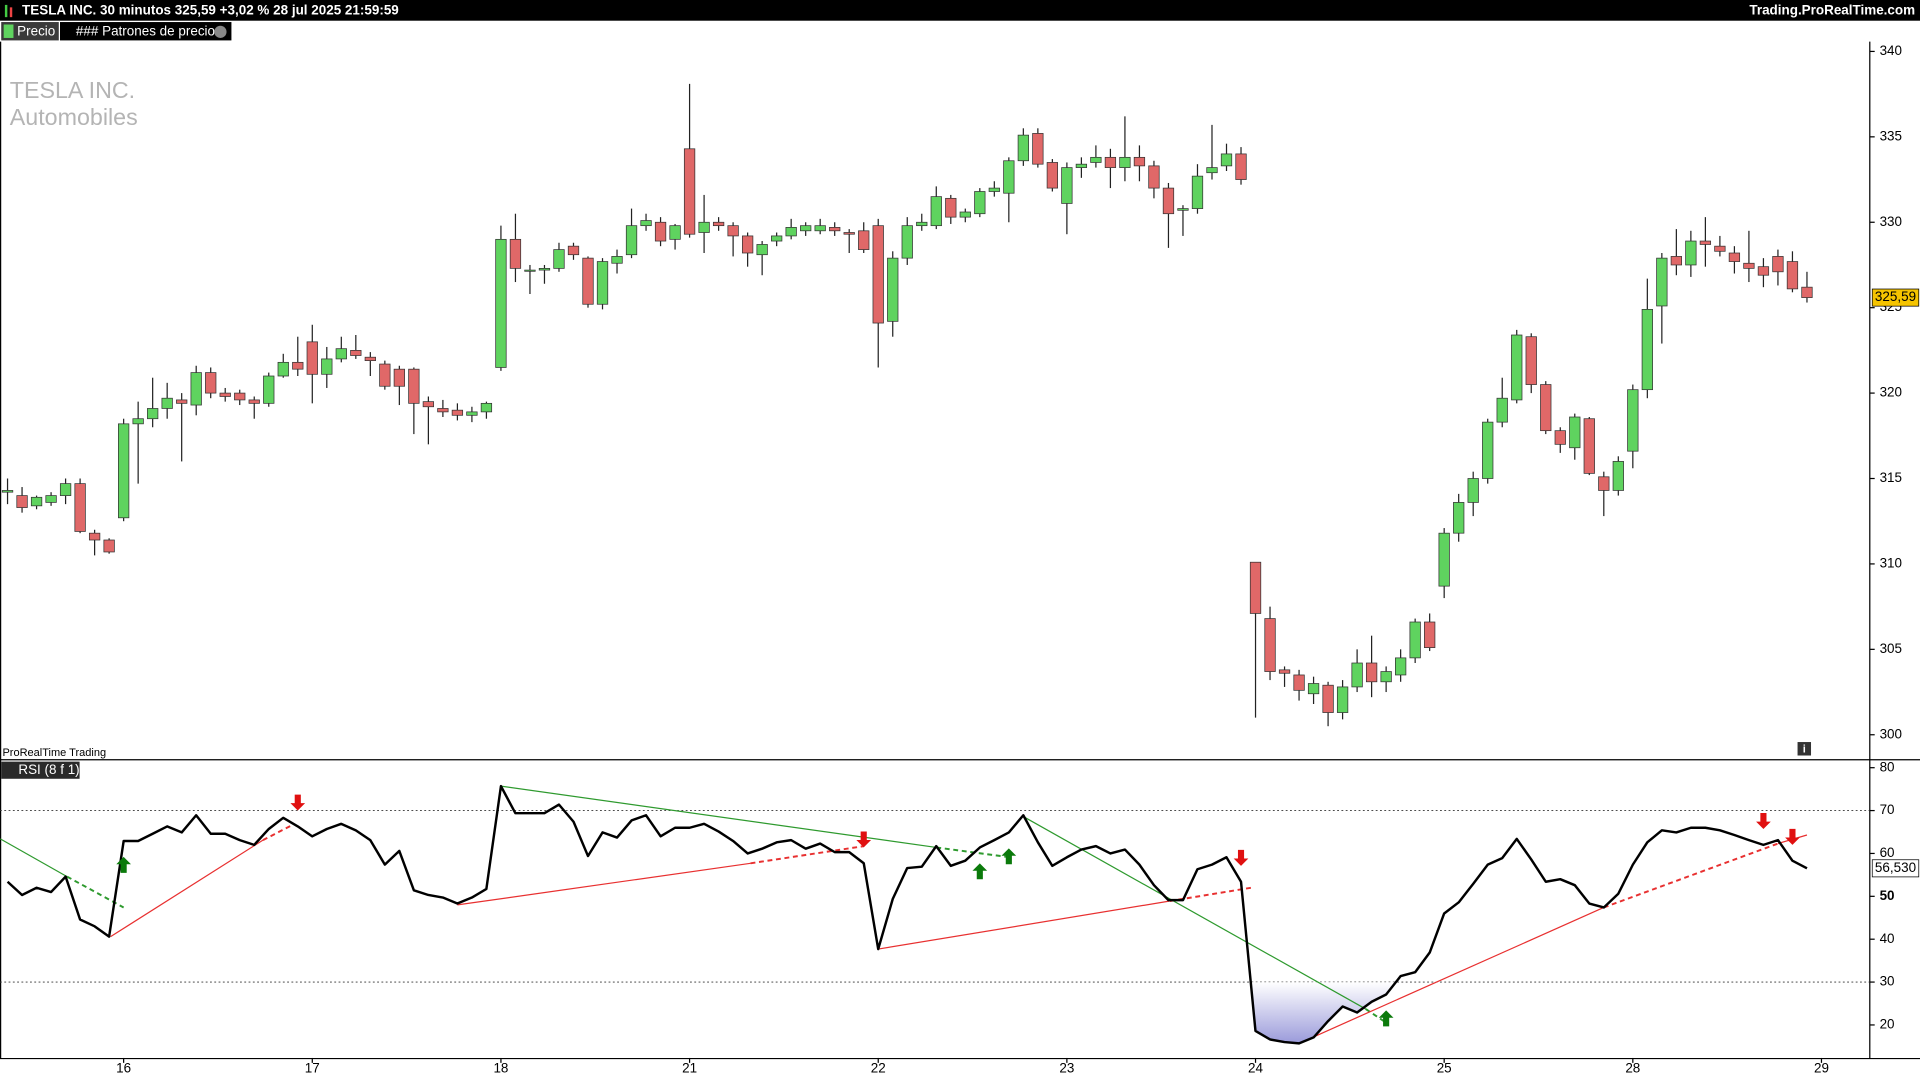 Image resolution: width=1920 pixels, height=1080 pixels. Describe the element at coordinates (1891, 221) in the screenshot. I see `y-tick-label: 330` at that location.